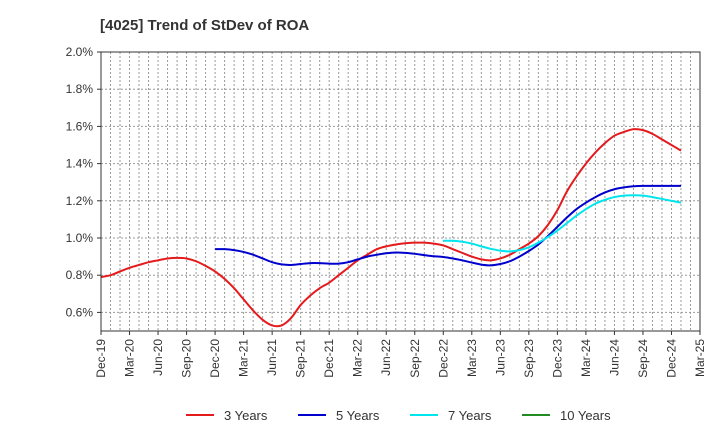  Describe the element at coordinates (80, 164) in the screenshot. I see `y-tick-label: 1.4%` at that location.